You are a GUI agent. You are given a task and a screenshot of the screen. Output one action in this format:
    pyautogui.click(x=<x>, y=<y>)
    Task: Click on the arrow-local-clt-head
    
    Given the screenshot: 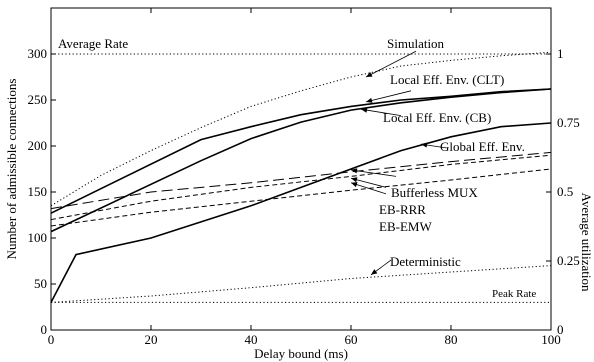 What is the action you would take?
    pyautogui.click(x=369, y=100)
    